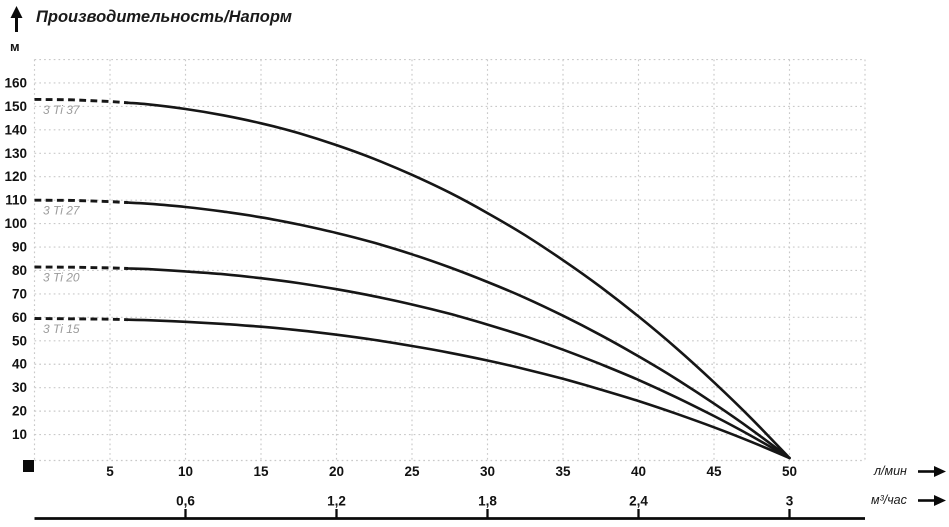  I want to click on x-axis-primary-arrow-icon, so click(932, 471).